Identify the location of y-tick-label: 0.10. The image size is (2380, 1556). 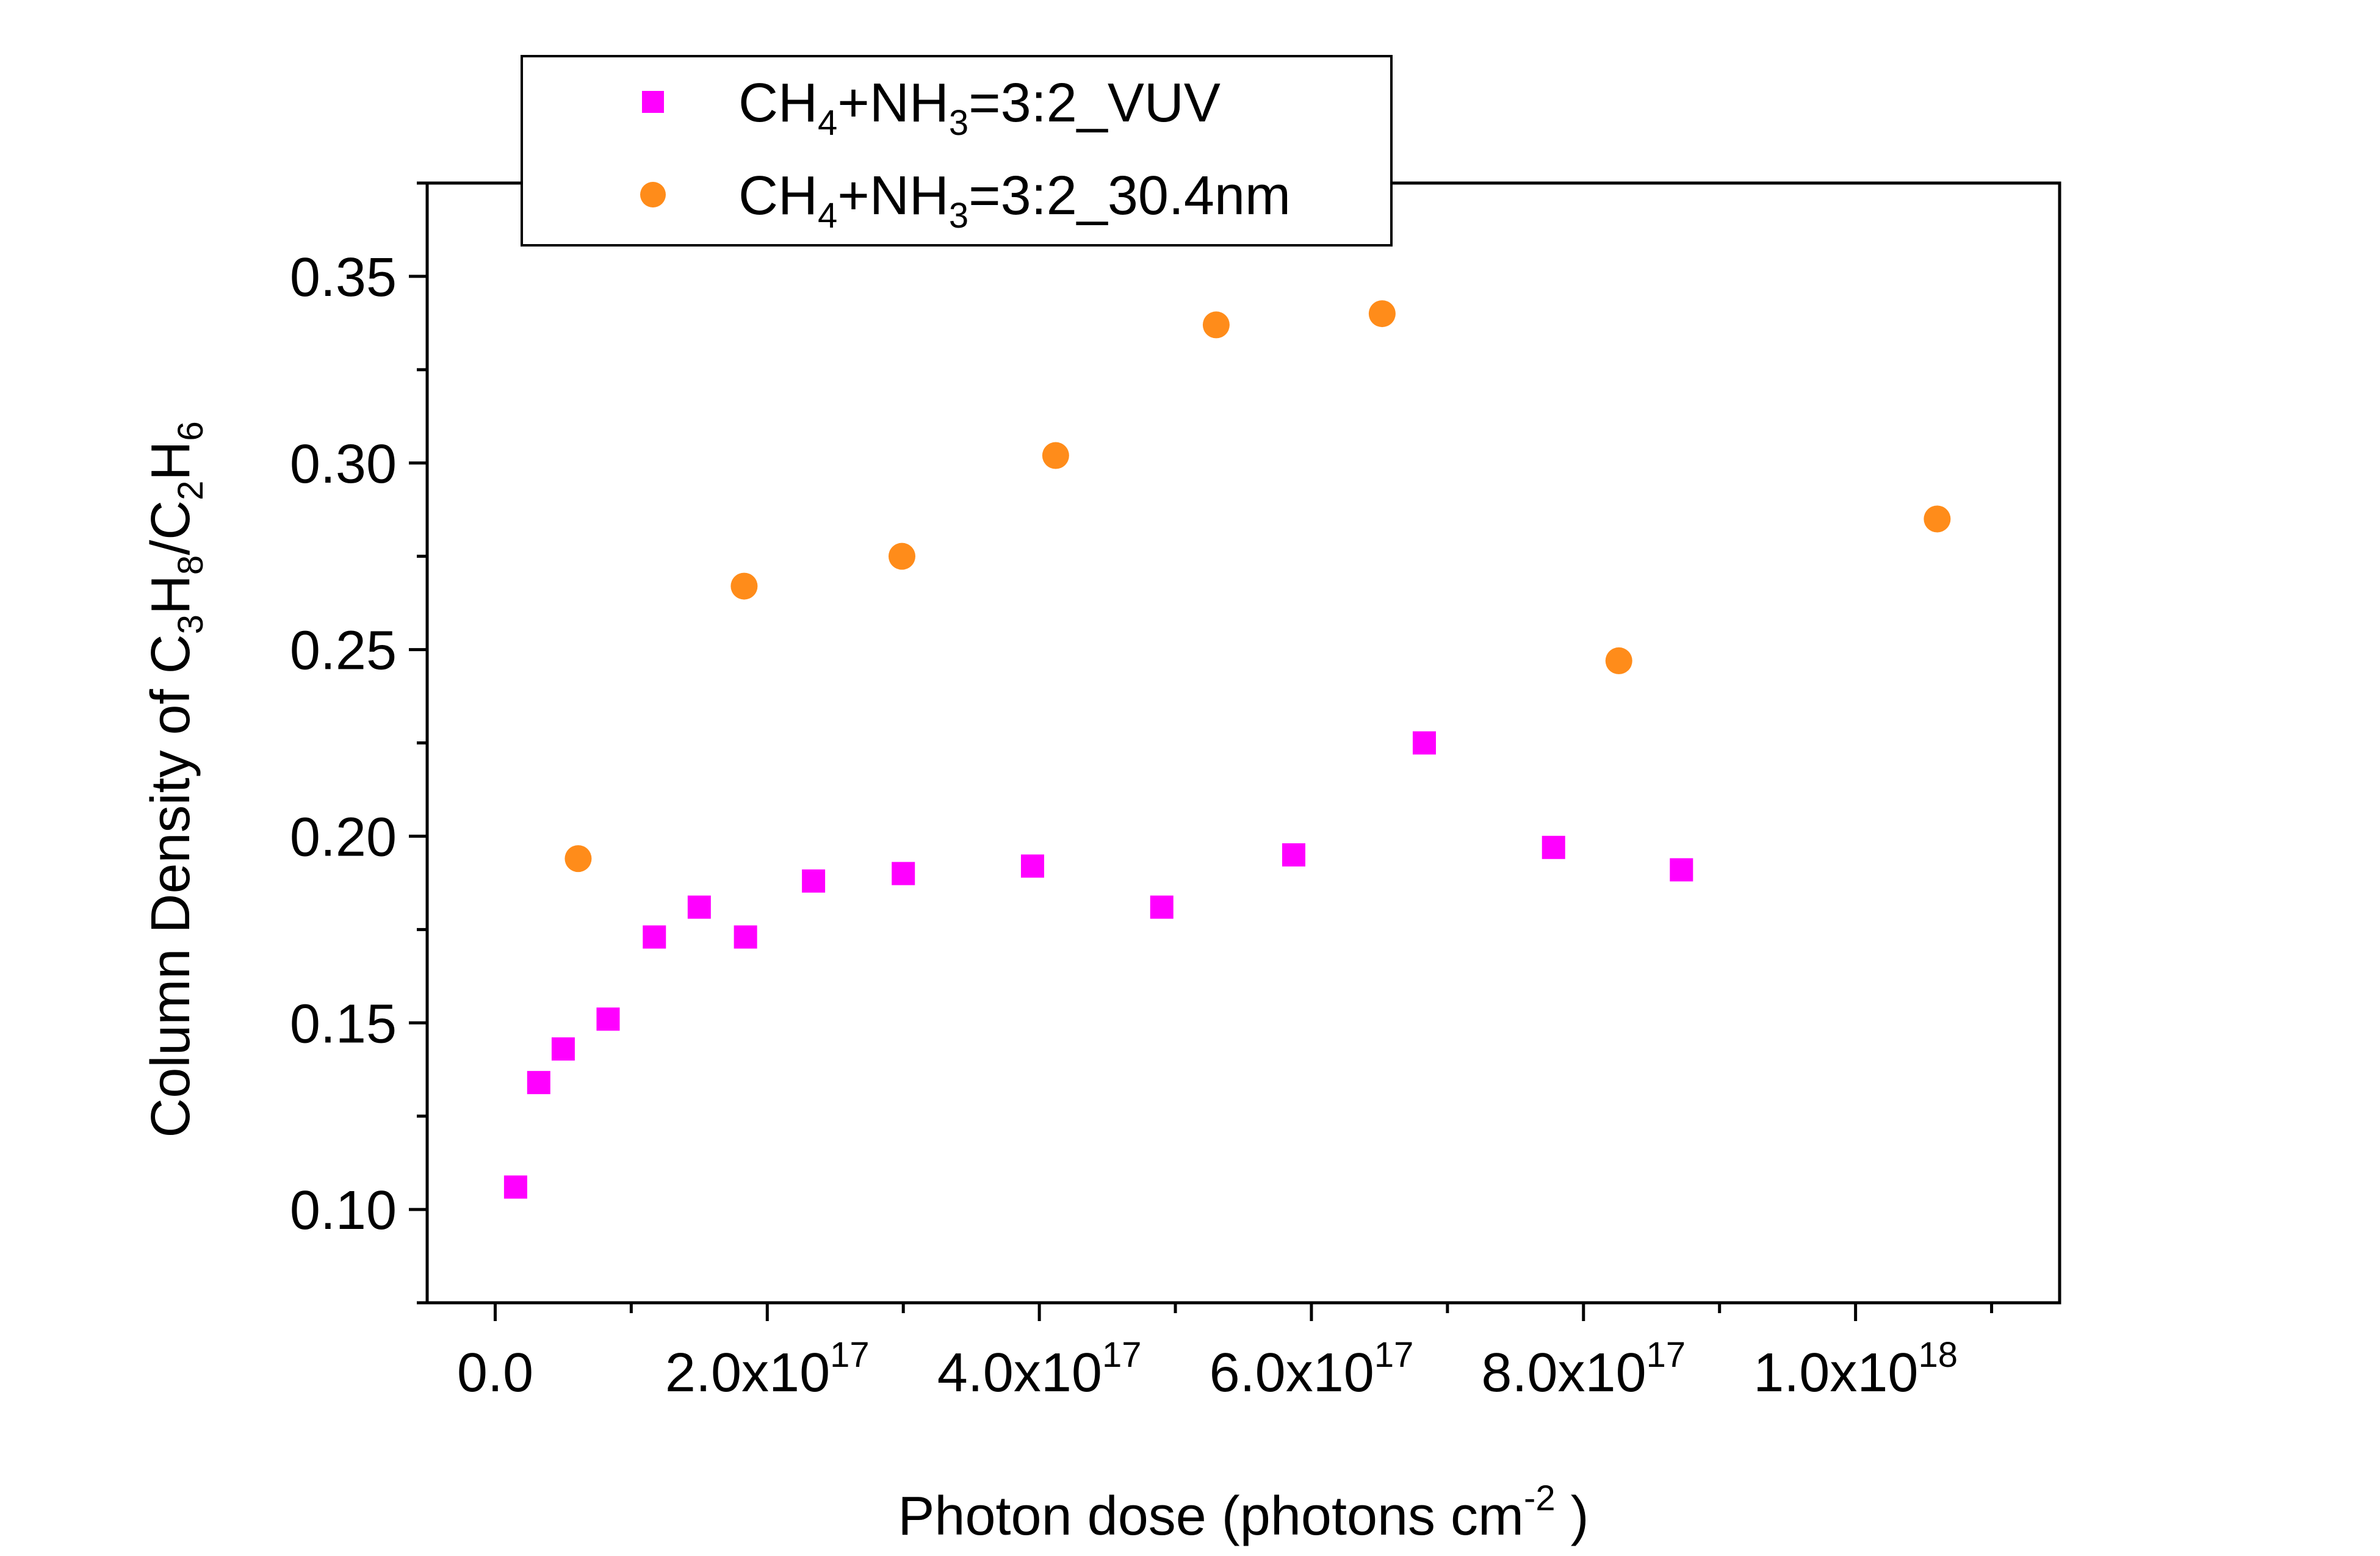
(343, 1211).